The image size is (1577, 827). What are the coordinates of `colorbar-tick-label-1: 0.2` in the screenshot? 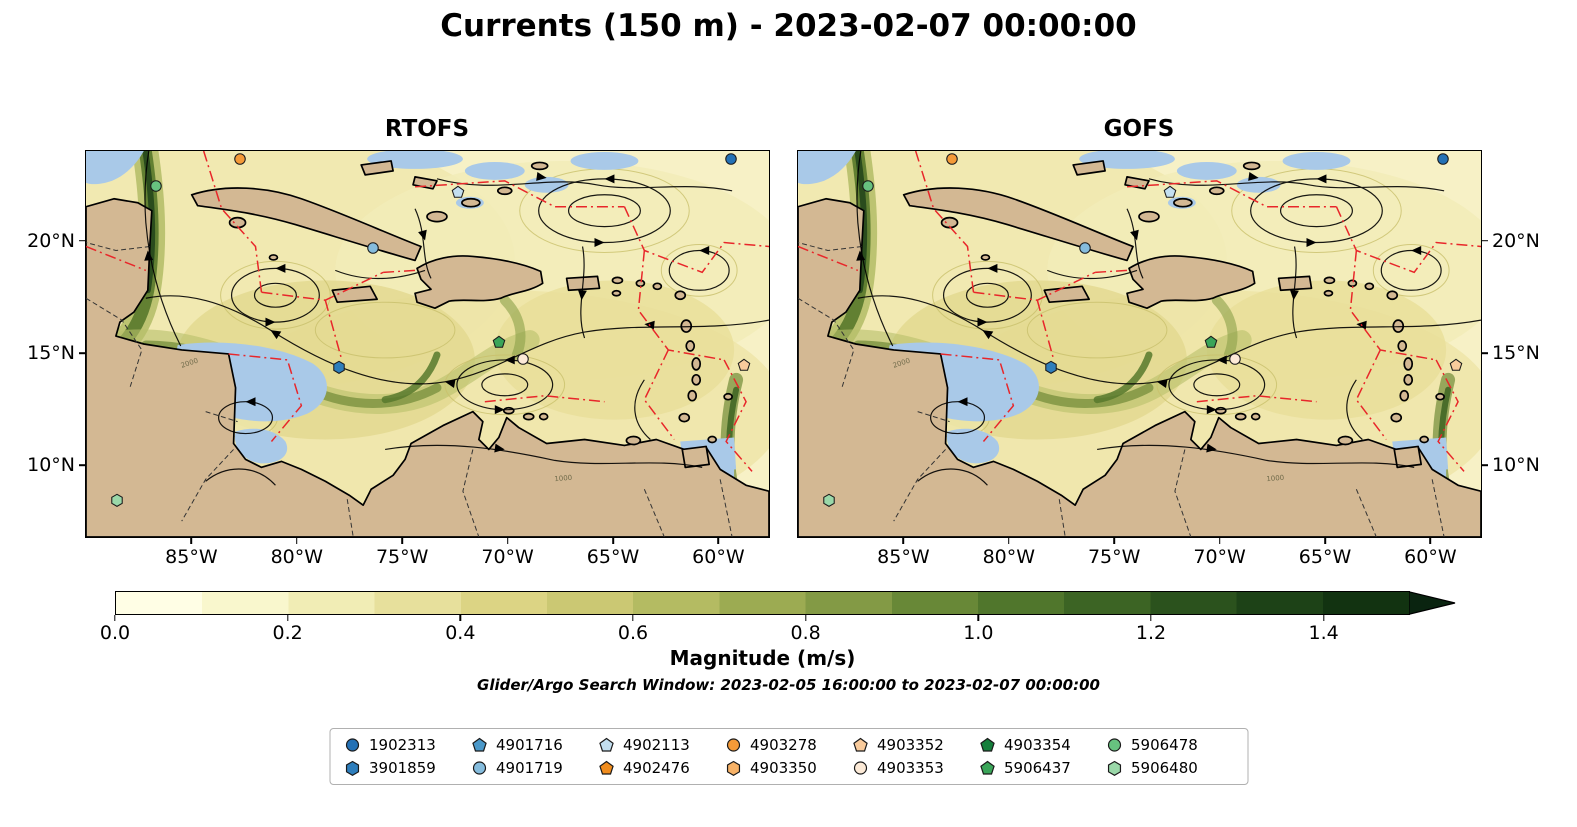 It's located at (287, 633).